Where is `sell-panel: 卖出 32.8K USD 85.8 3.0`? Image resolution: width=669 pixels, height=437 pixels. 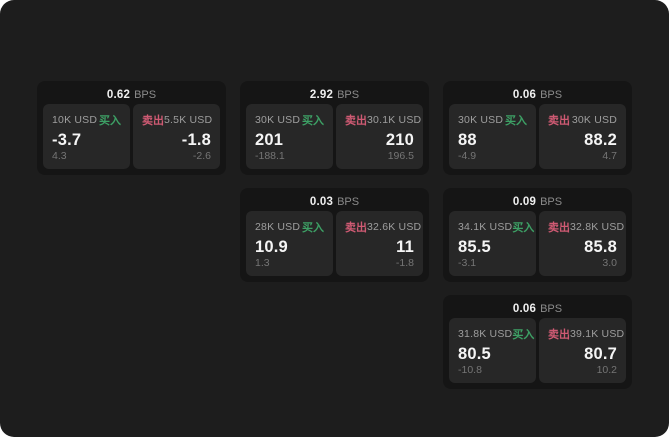
sell-panel: 卖出 32.8K USD 85.8 3.0 is located at coordinates (582, 243).